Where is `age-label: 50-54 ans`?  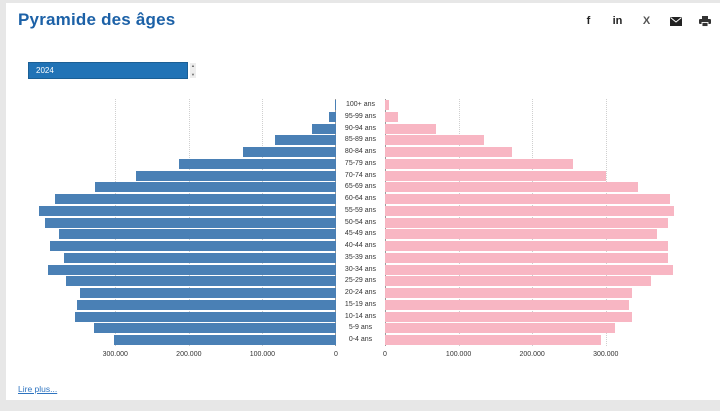
age-label: 50-54 ans is located at coordinates (360, 222).